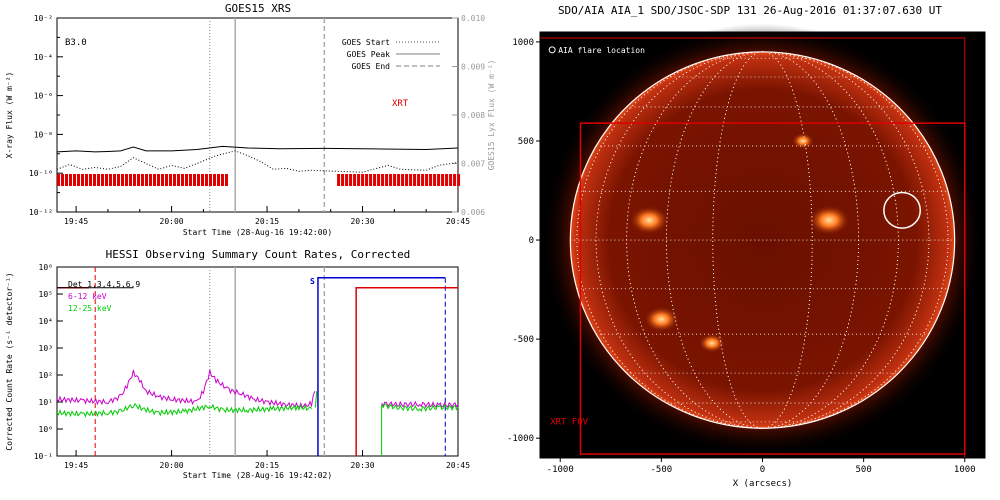 Image resolution: width=1000 pixels, height=500 pixels. I want to click on y-tick-label: 10³, so click(46, 348).